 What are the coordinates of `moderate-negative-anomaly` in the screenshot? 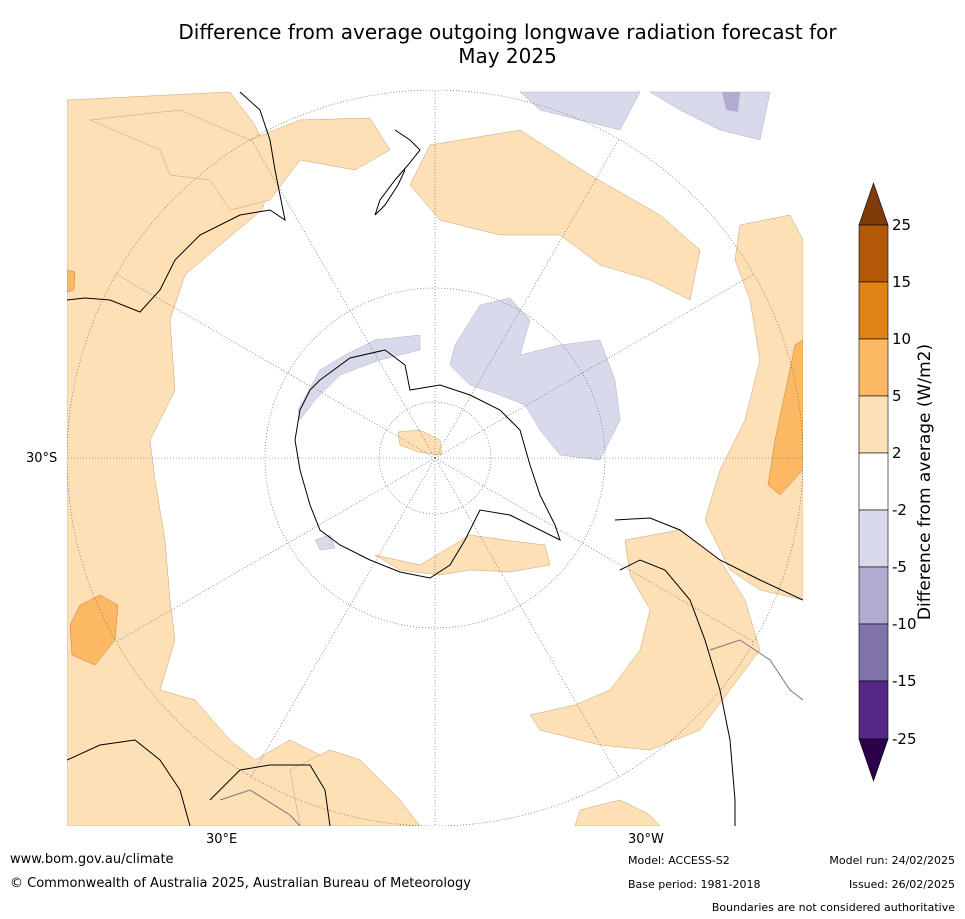 It's located at (731, 102).